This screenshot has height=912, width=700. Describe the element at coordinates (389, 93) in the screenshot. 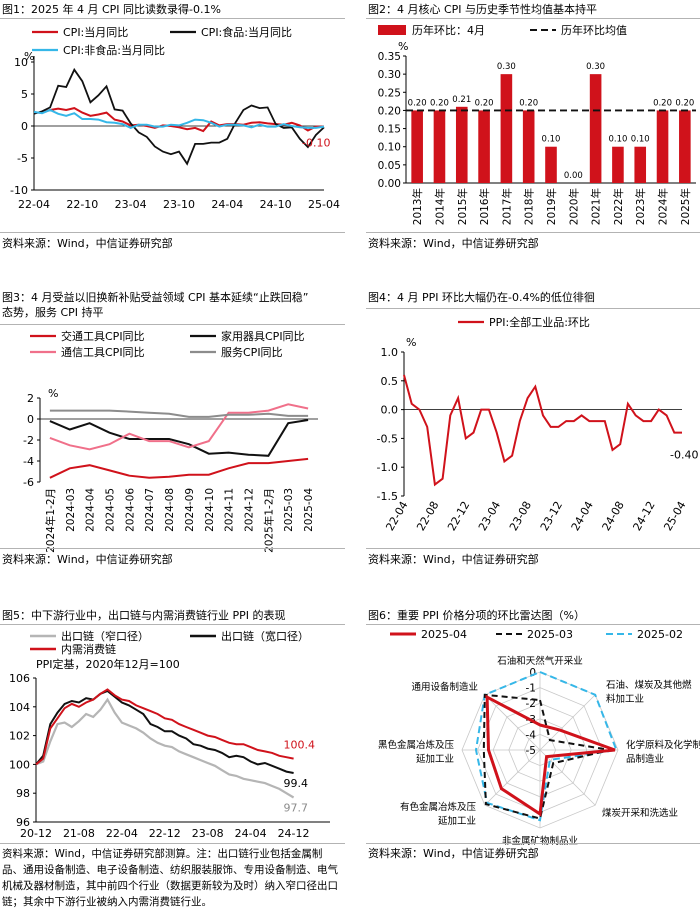

I see `y-tick-label: 0.25` at that location.